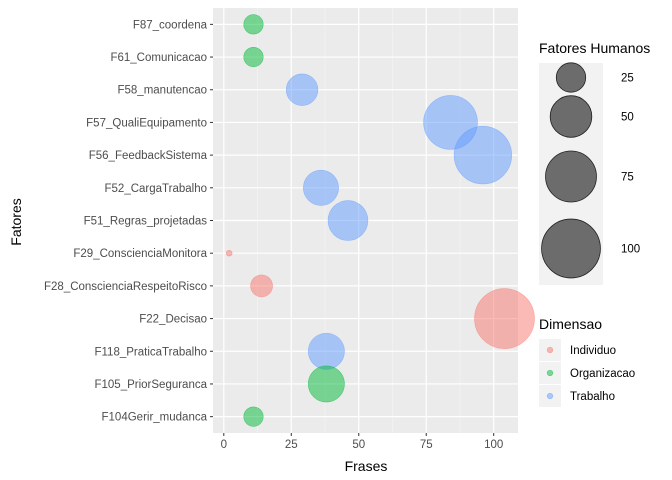  Describe the element at coordinates (170, 25) in the screenshot. I see `y-tick-label: F87_coordena` at that location.